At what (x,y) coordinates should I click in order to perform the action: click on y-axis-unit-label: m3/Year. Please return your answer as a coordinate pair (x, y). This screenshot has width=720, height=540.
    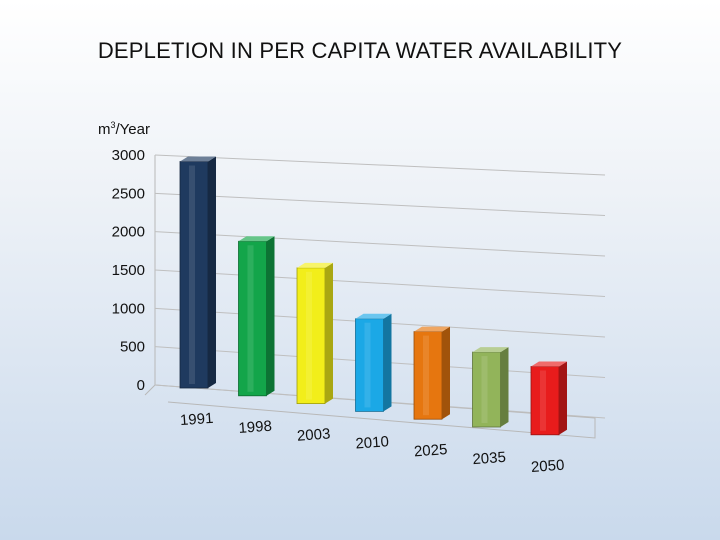
    Looking at the image, I should click on (124, 129).